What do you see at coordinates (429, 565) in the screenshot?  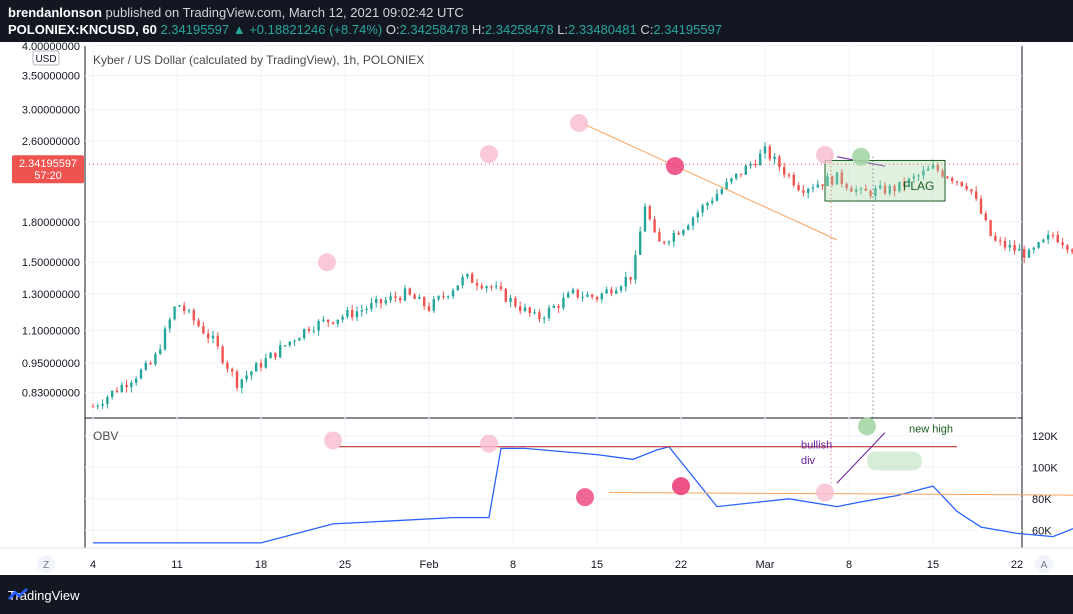 I see `time-tick-label: Feb` at bounding box center [429, 565].